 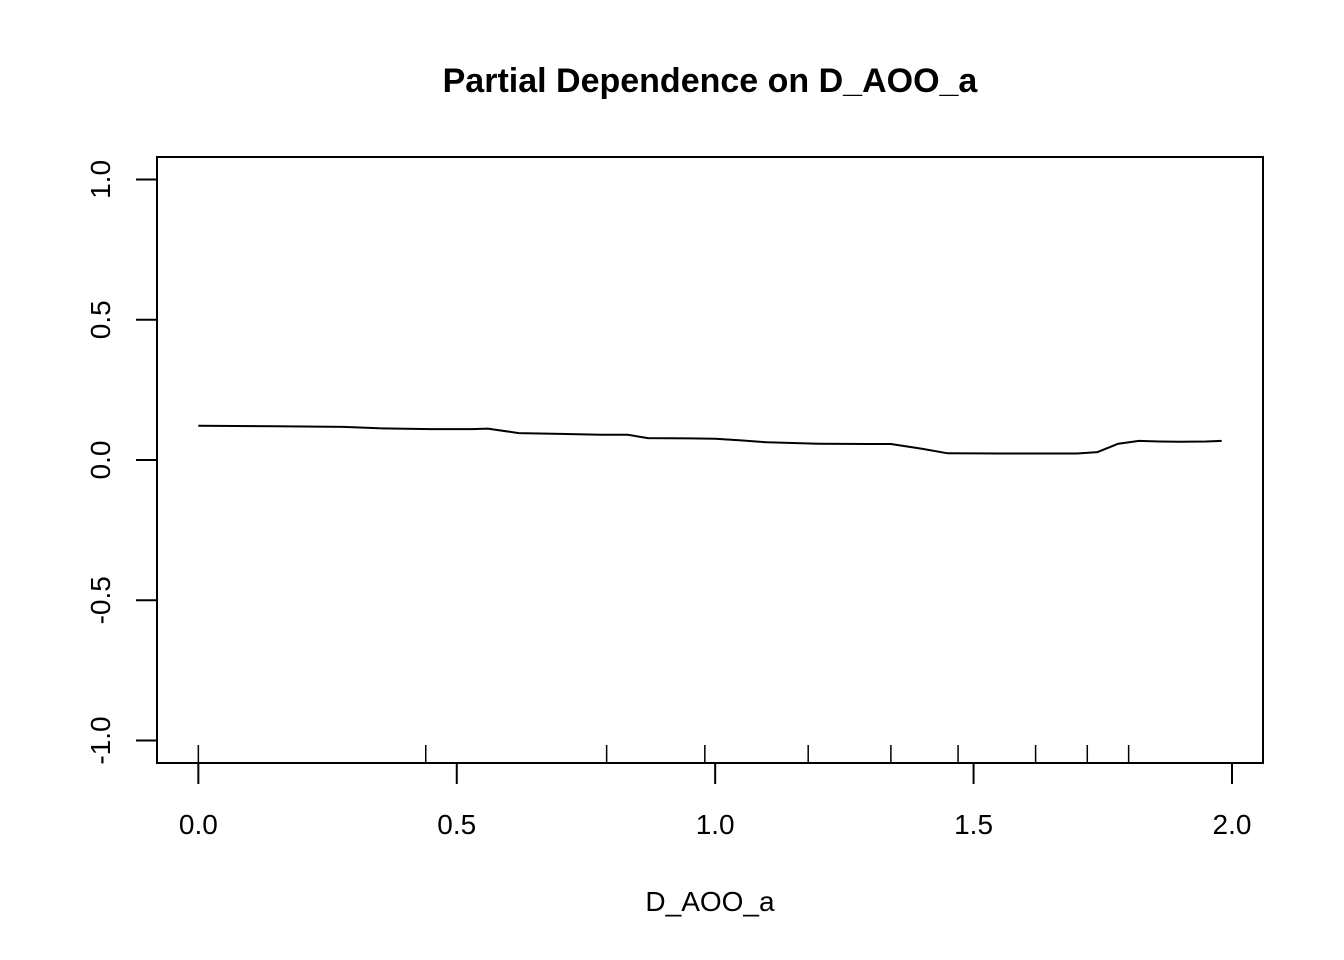 What do you see at coordinates (100, 740) in the screenshot?
I see `y-tick-label: -1.0` at bounding box center [100, 740].